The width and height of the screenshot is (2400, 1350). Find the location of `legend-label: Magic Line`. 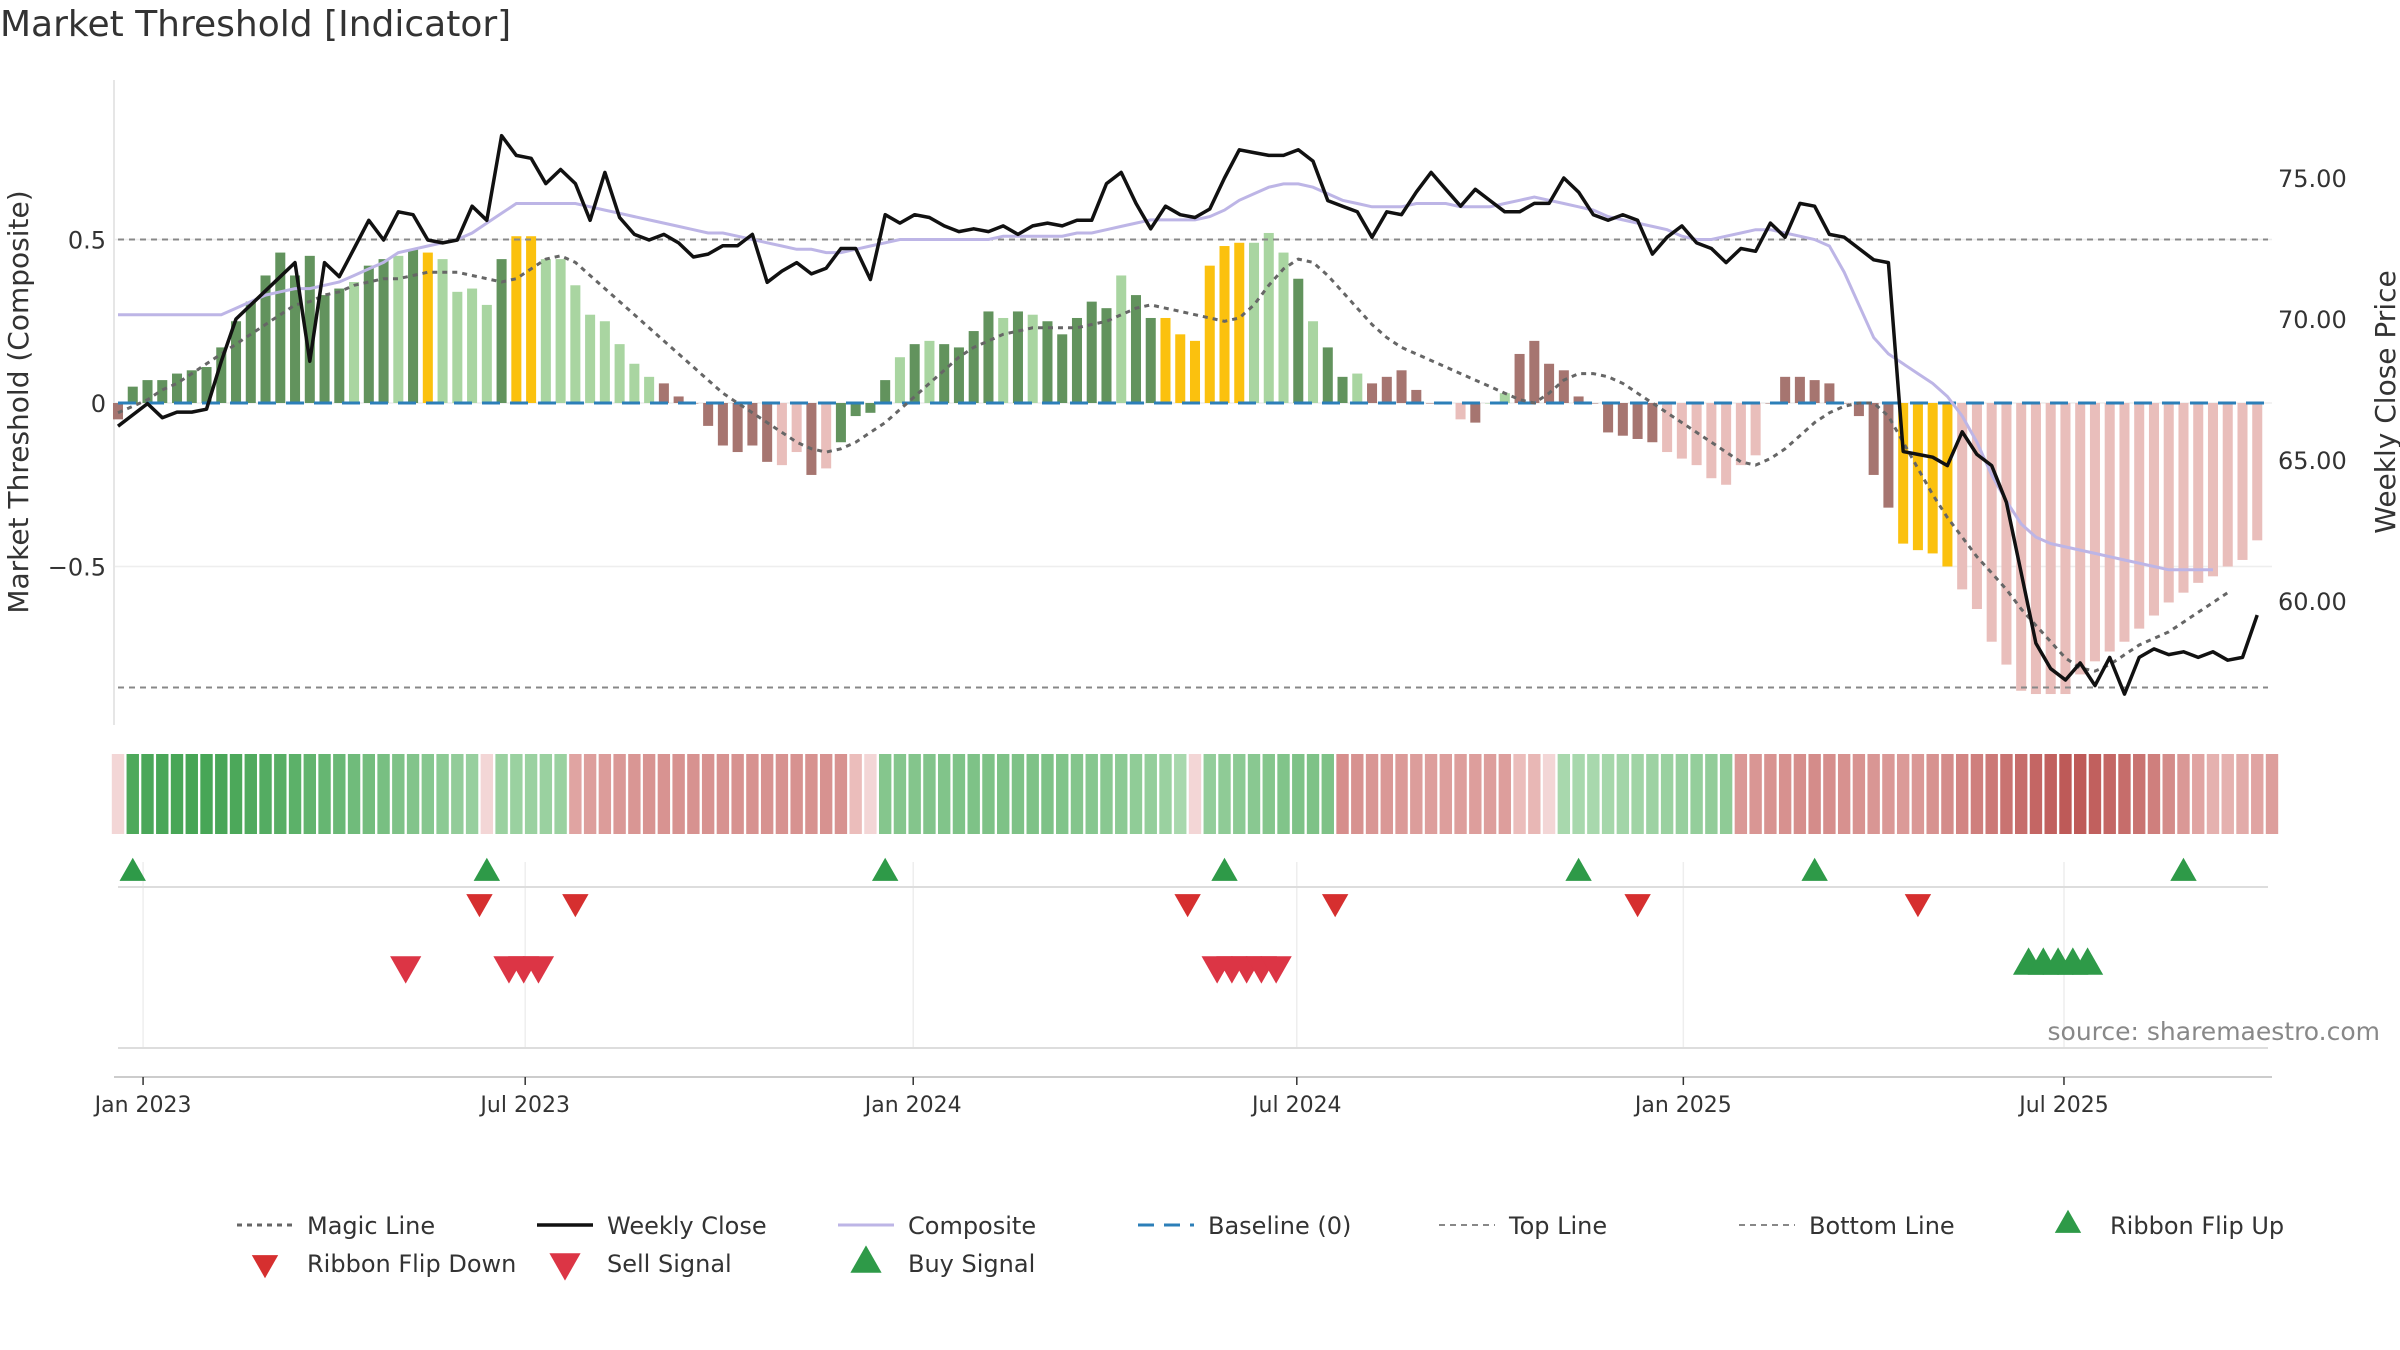

legend-label: Magic Line is located at coordinates (371, 1226).